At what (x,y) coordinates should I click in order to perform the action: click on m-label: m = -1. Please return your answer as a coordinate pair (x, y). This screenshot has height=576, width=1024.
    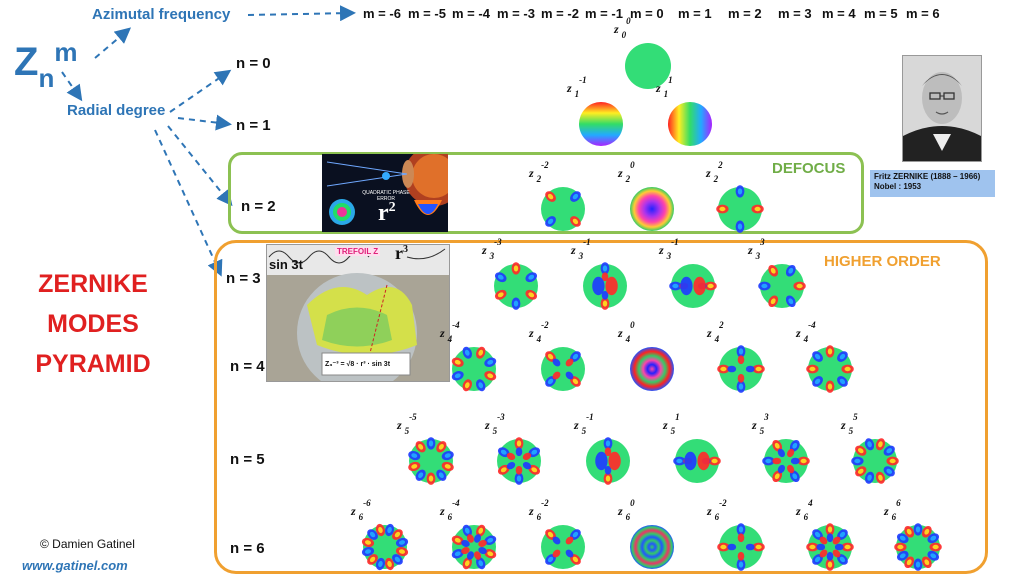
    Looking at the image, I should click on (604, 13).